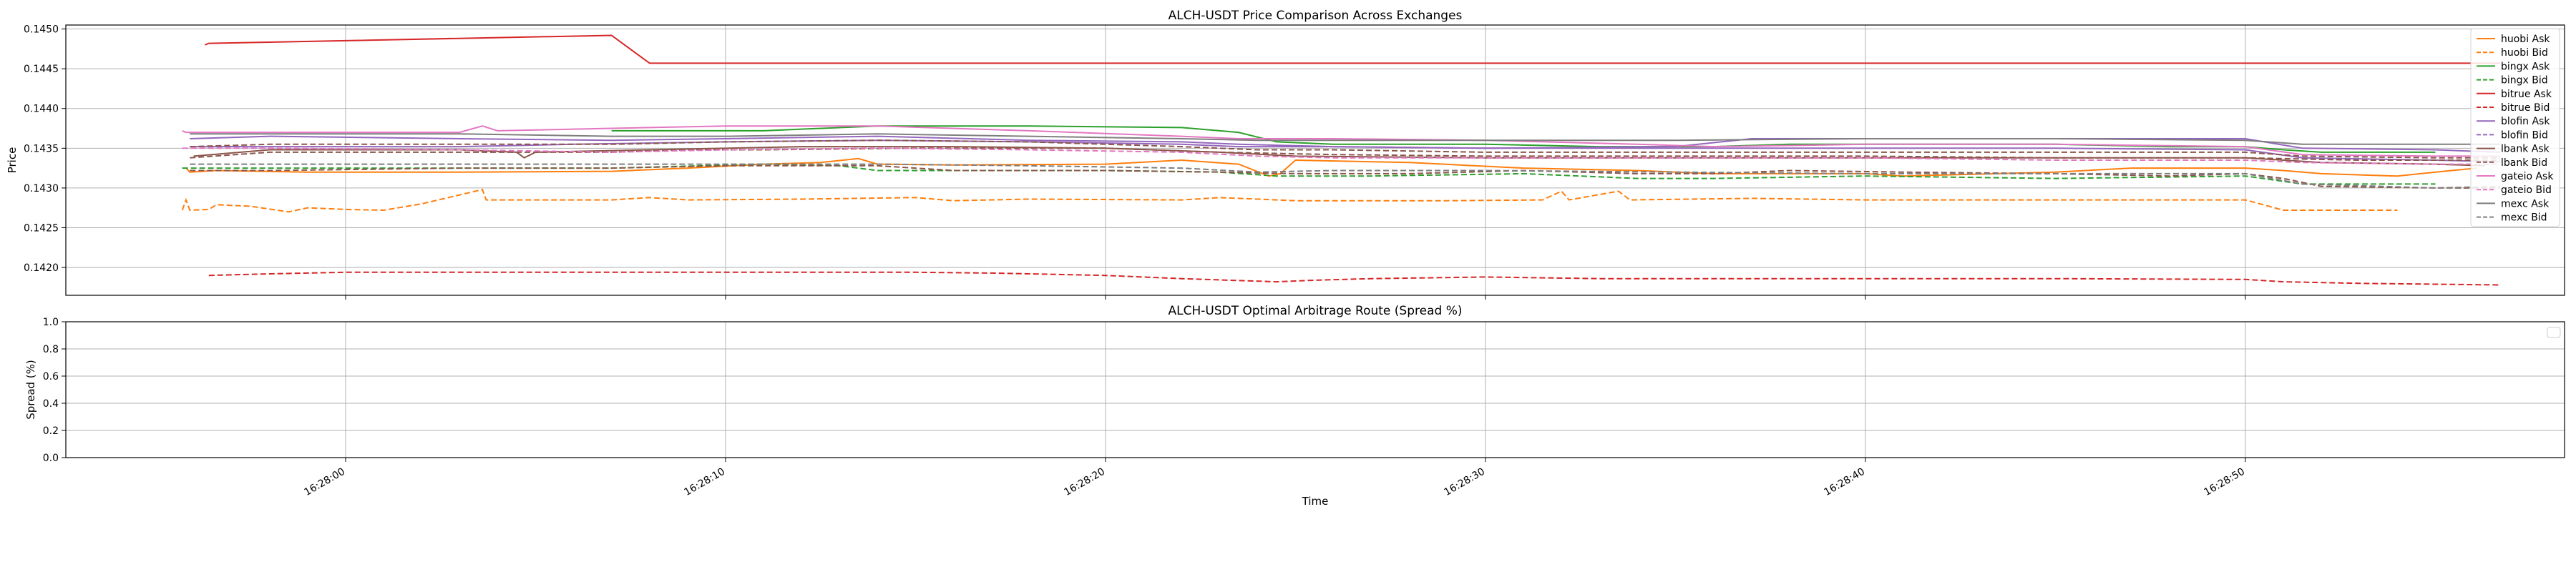  What do you see at coordinates (51, 322) in the screenshot?
I see `spread-y-tick-label: 1.0` at bounding box center [51, 322].